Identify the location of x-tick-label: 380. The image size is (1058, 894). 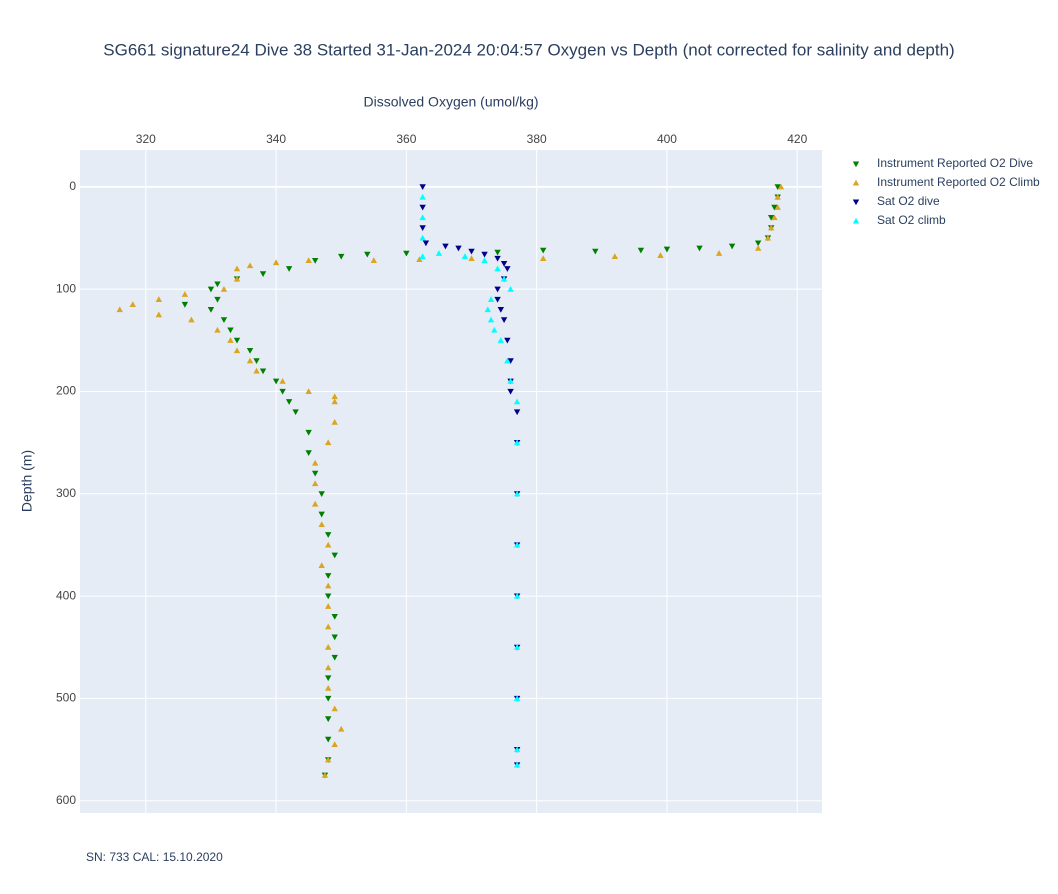
(537, 139).